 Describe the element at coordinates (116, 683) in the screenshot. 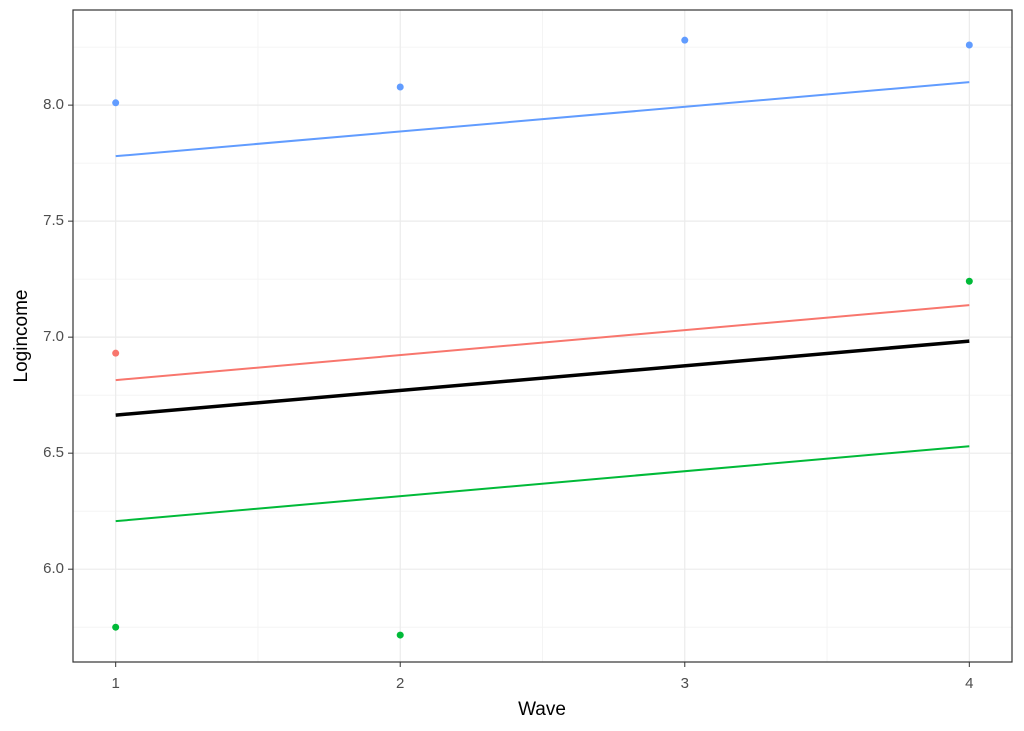

I see `x-tick-label: 1` at that location.